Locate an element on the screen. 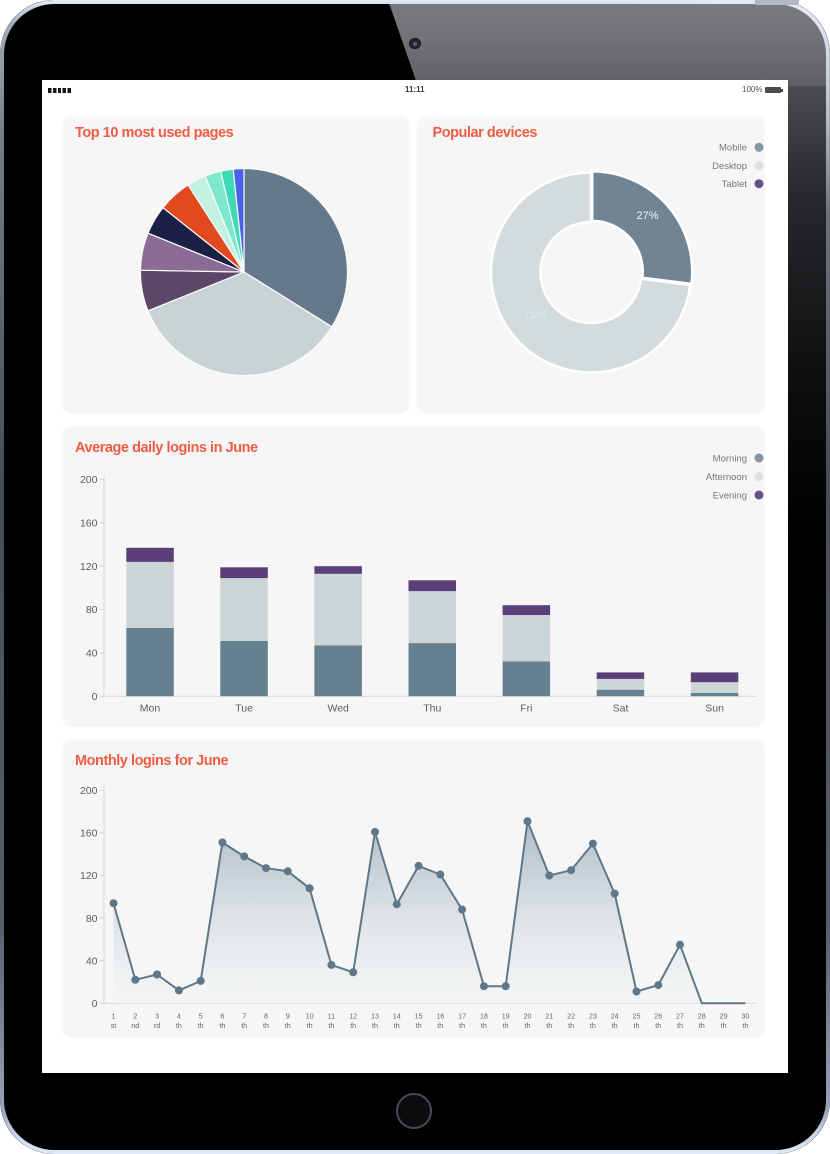  svg-text: 73% is located at coordinates (534, 316).